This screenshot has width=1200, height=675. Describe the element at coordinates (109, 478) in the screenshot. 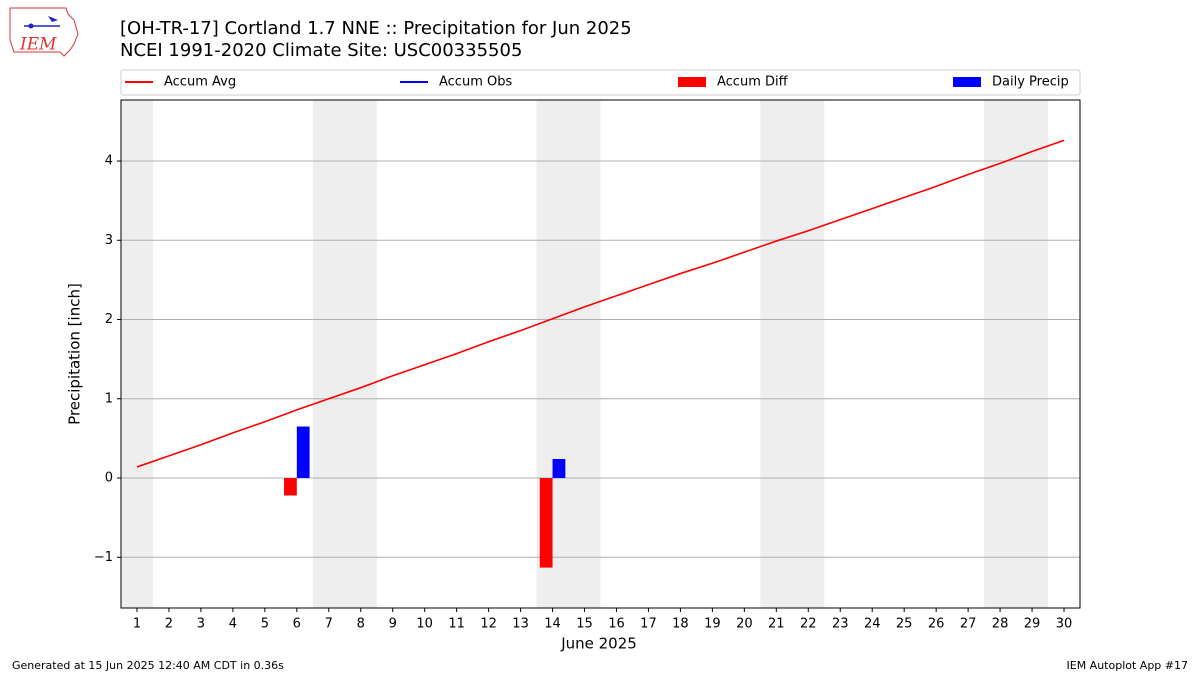

I see `y-tick-label: 0` at that location.